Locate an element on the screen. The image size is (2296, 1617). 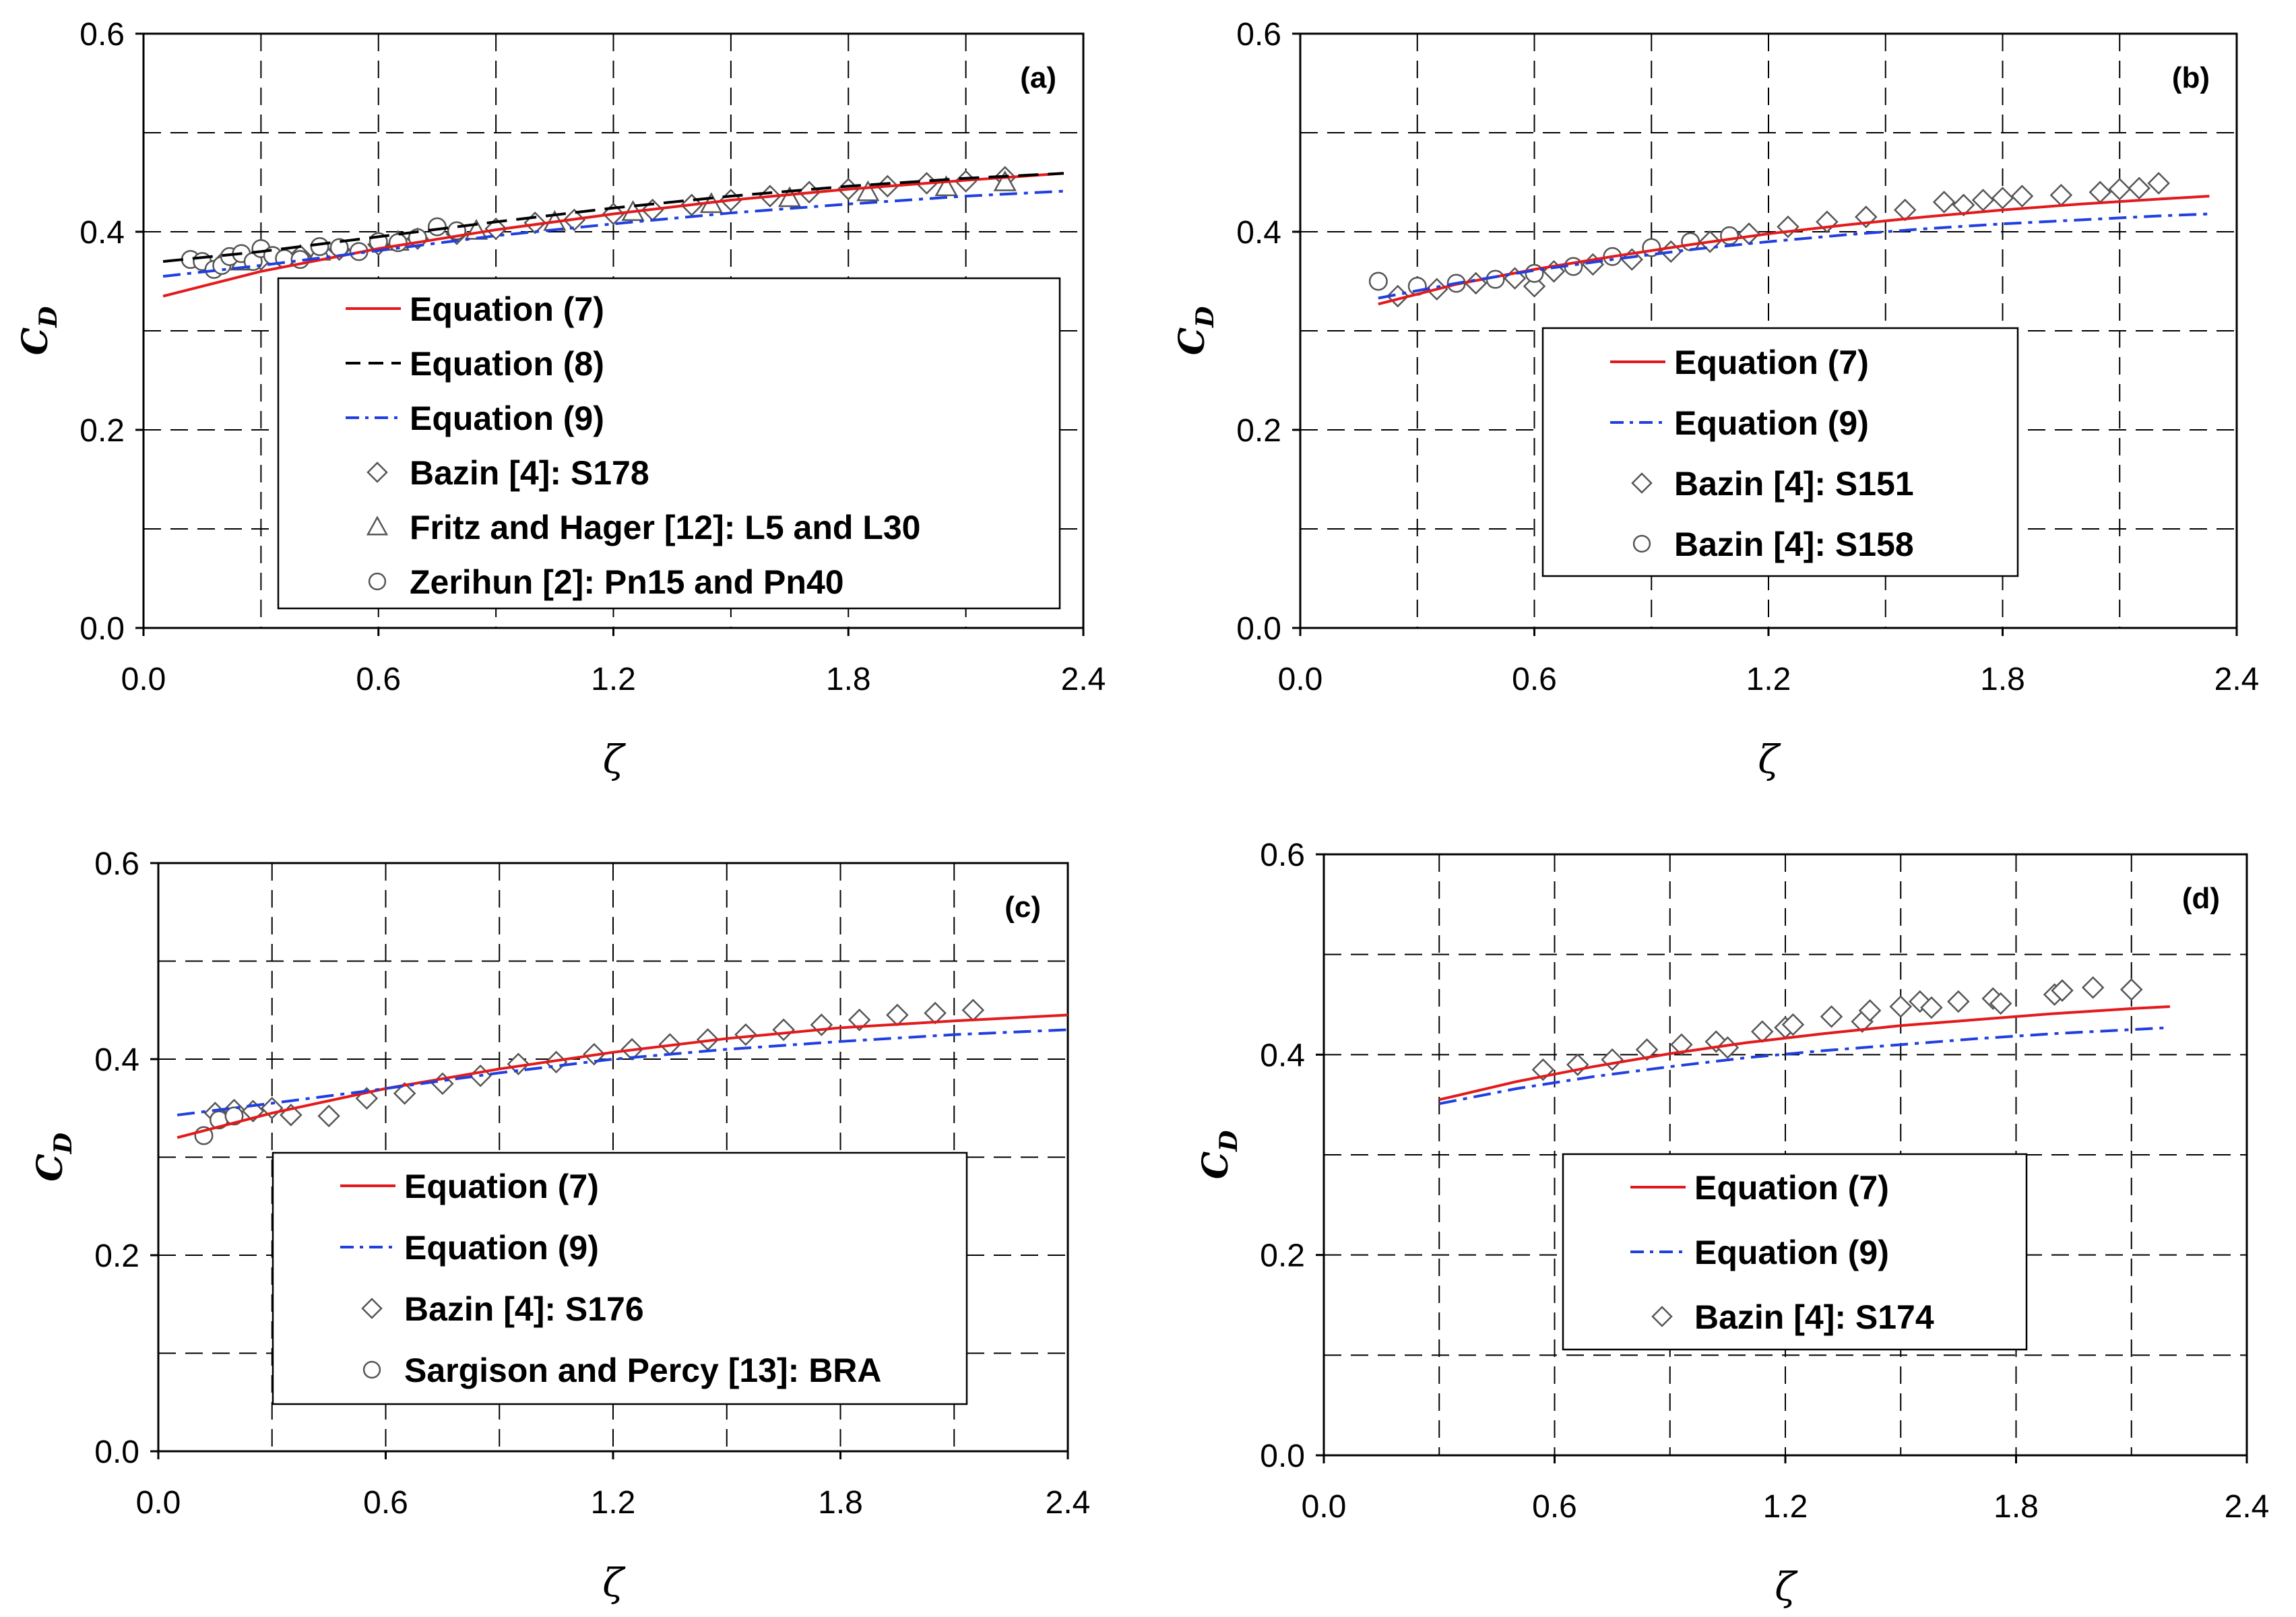
legend-box is located at coordinates (669, 443).